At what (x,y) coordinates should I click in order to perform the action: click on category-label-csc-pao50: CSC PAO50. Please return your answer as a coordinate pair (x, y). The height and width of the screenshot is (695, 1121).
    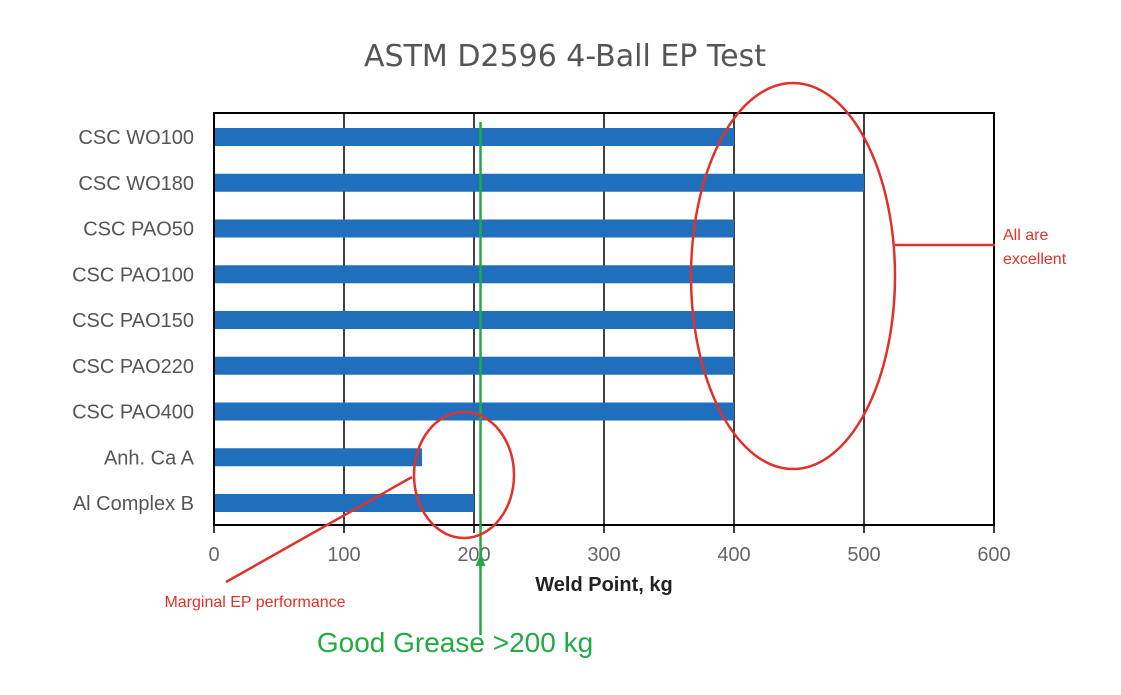
    Looking at the image, I should click on (138, 230).